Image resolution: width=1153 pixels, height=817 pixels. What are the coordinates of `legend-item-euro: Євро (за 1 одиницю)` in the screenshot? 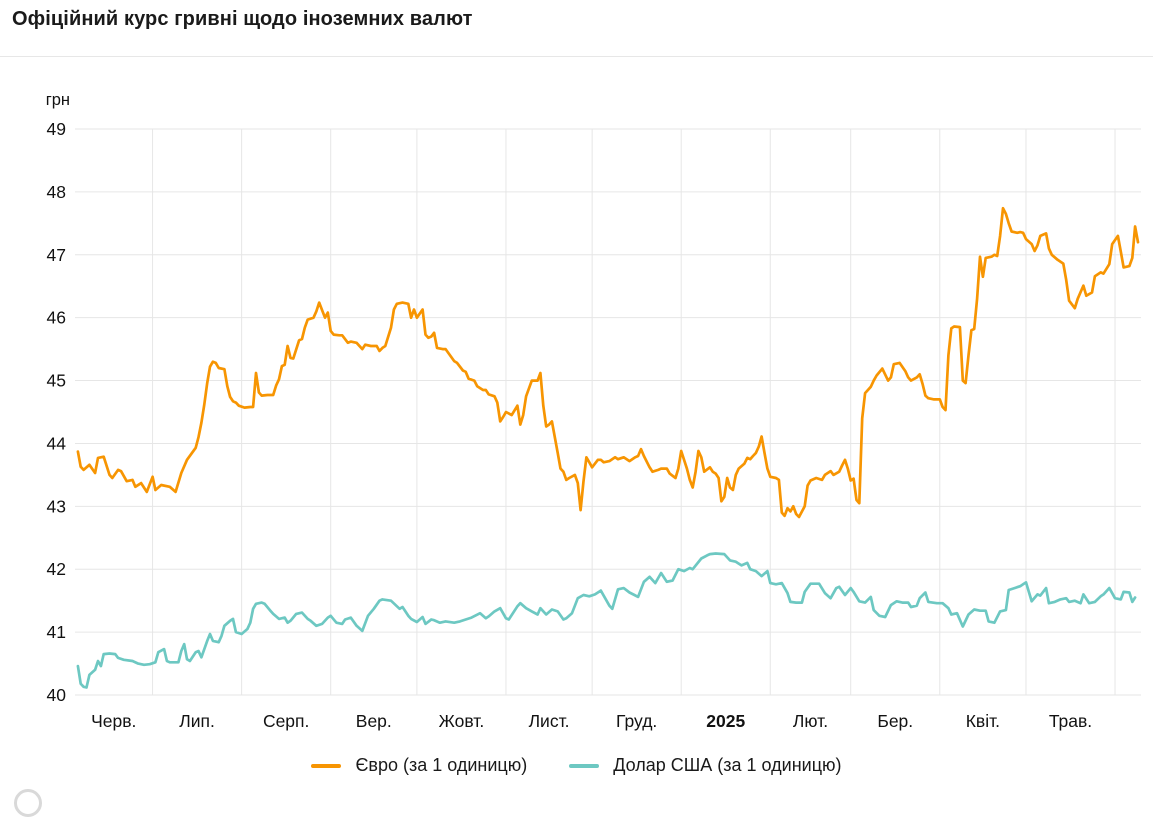 It's located at (419, 765).